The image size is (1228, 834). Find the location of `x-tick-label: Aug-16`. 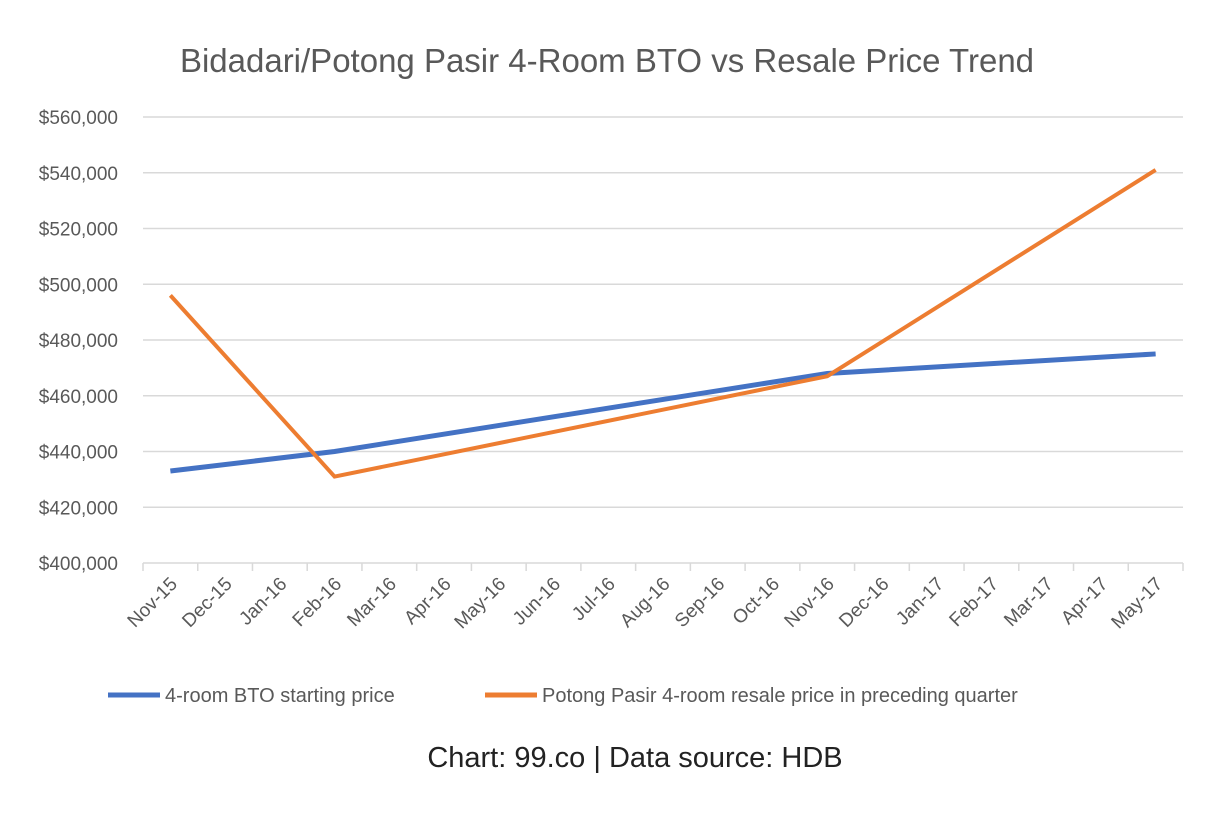

x-tick-label: Aug-16 is located at coordinates (645, 603).